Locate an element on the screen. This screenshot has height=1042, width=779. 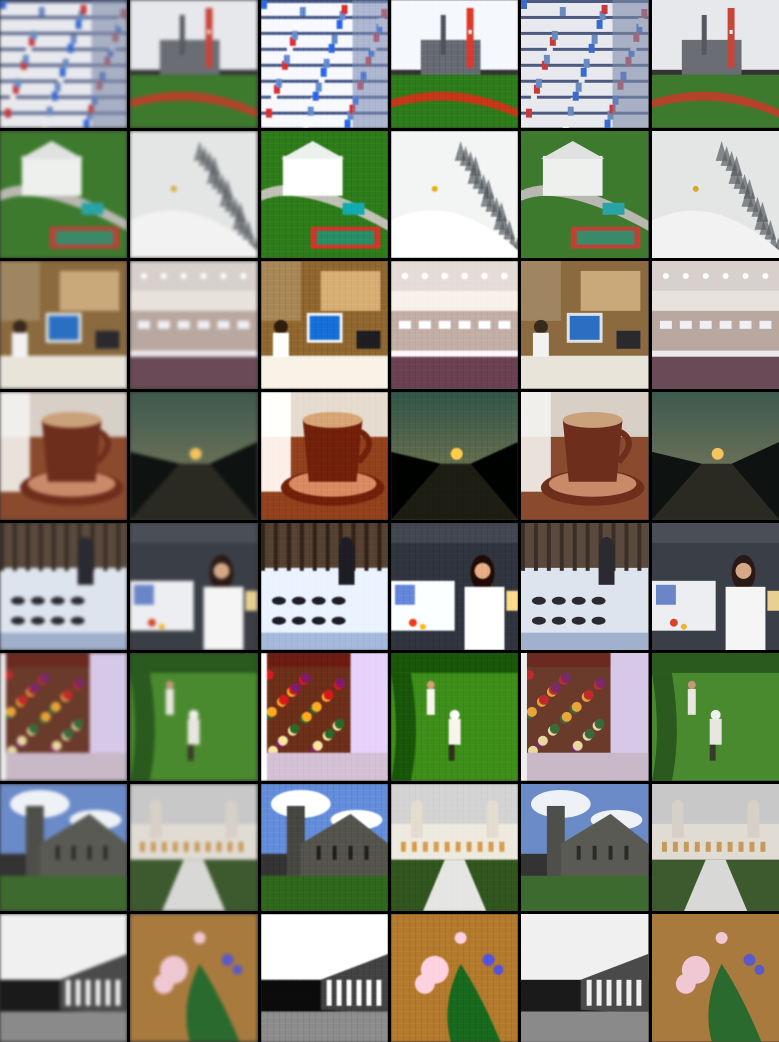
tile-lawn-gardeners-ground-truth is located at coordinates (715, 717).